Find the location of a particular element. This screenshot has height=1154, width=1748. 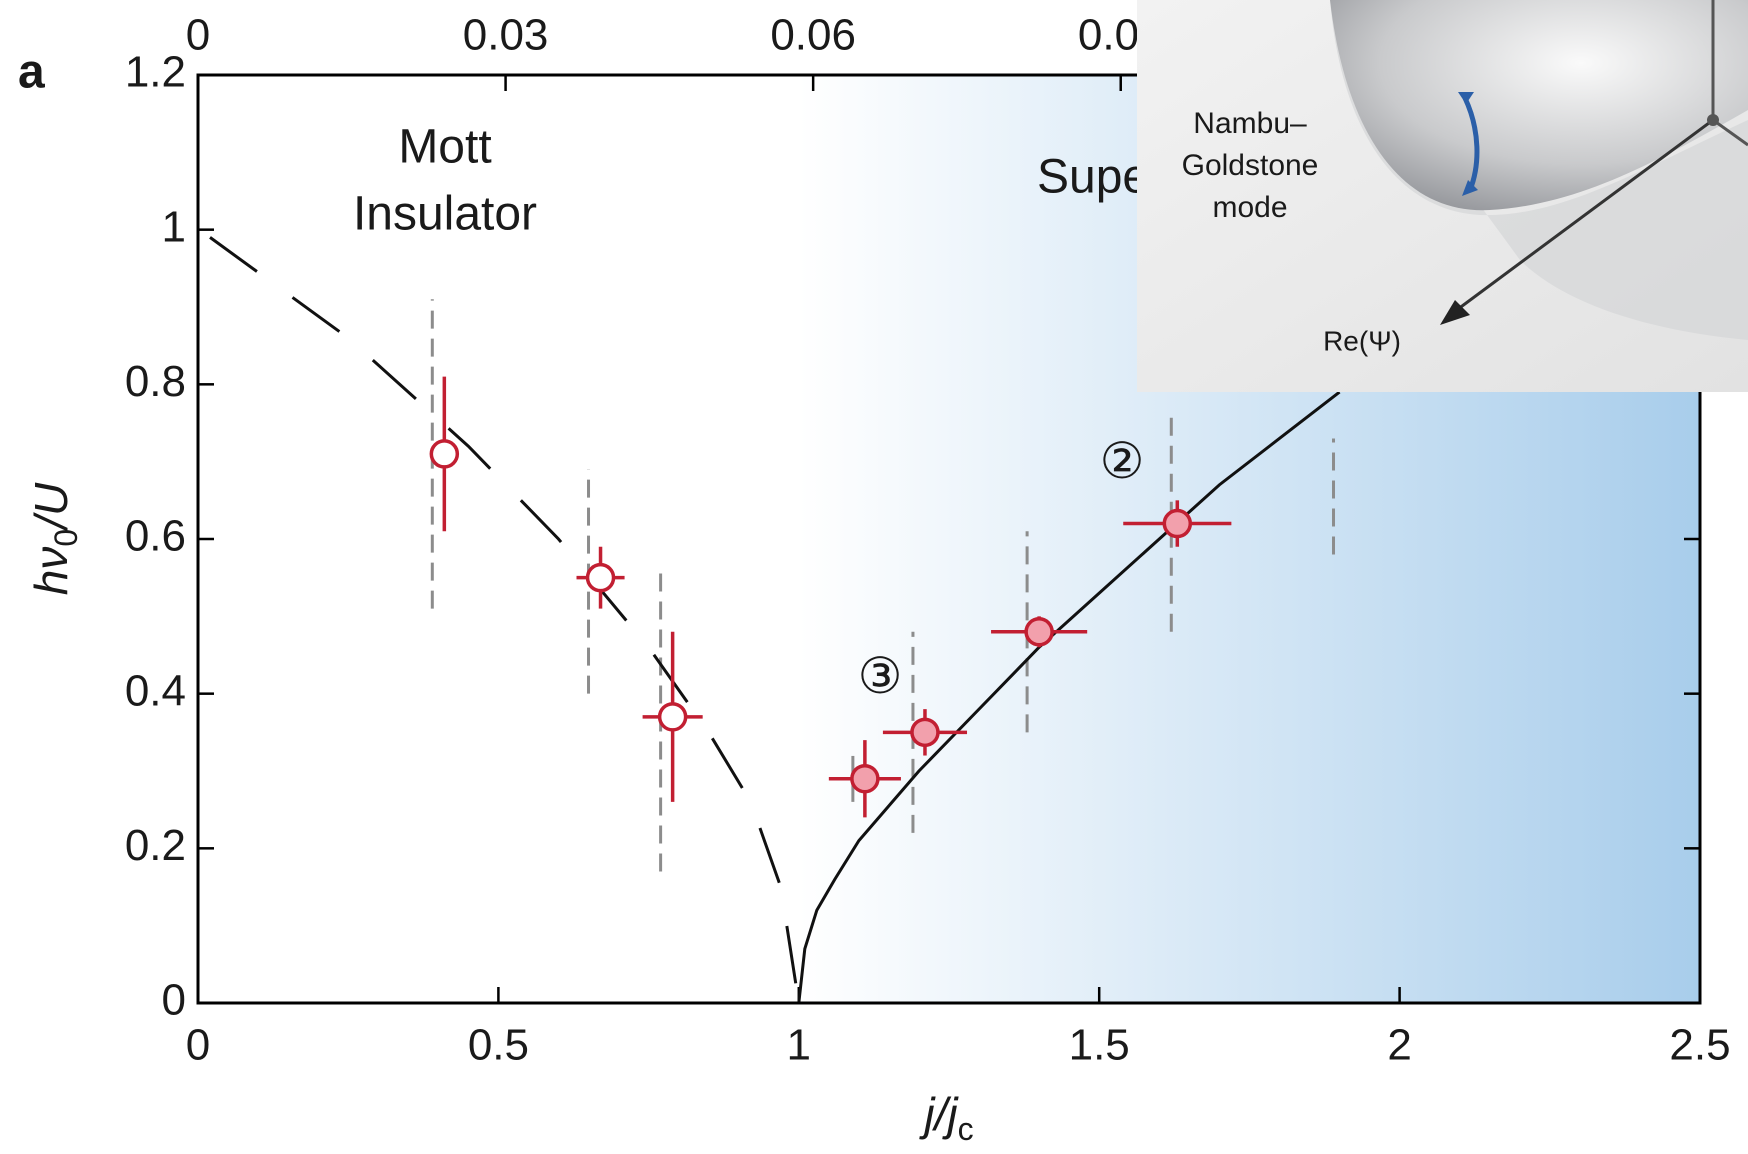

x-axis-label: j/jc is located at coordinates (945, 1117).